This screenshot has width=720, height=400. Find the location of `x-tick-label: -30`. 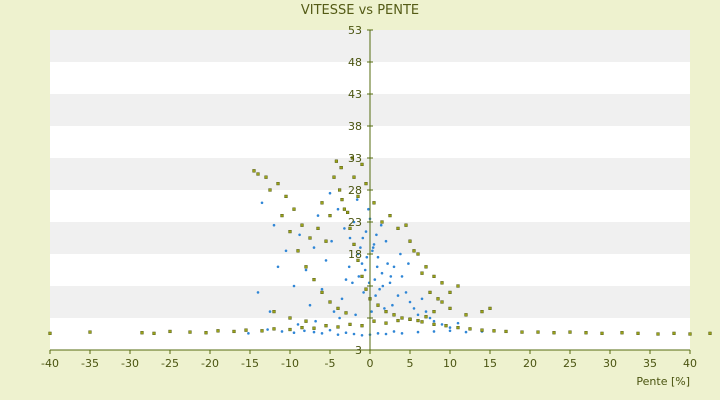

x-tick-label: -30 is located at coordinates (130, 363).